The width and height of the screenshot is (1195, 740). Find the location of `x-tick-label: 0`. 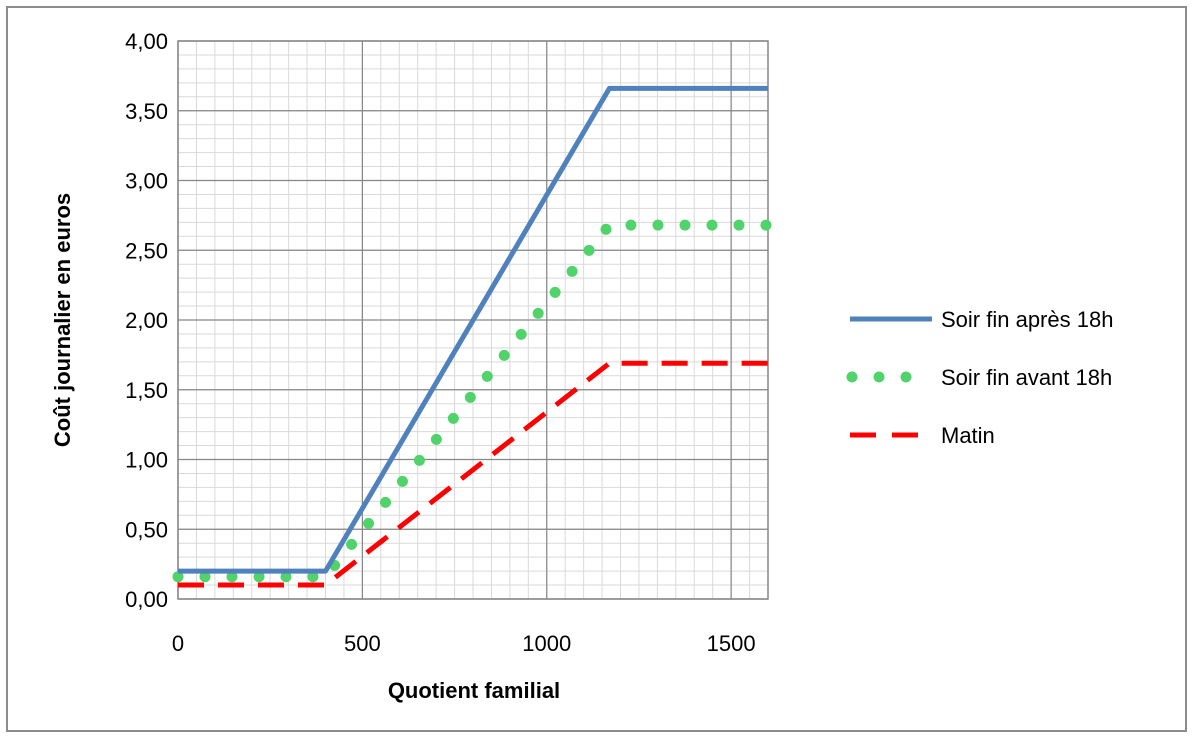

x-tick-label: 0 is located at coordinates (178, 643).